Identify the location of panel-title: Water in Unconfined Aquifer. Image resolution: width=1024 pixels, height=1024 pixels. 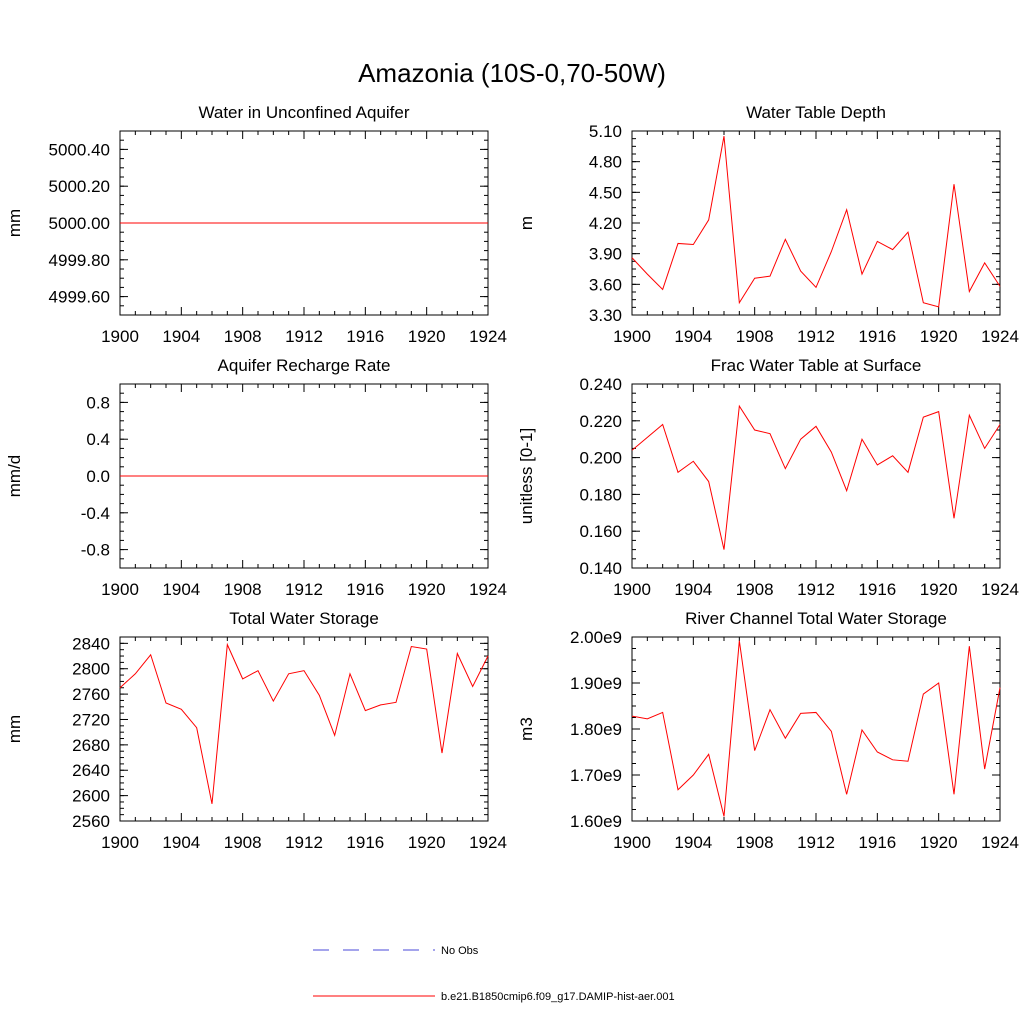
(303, 112).